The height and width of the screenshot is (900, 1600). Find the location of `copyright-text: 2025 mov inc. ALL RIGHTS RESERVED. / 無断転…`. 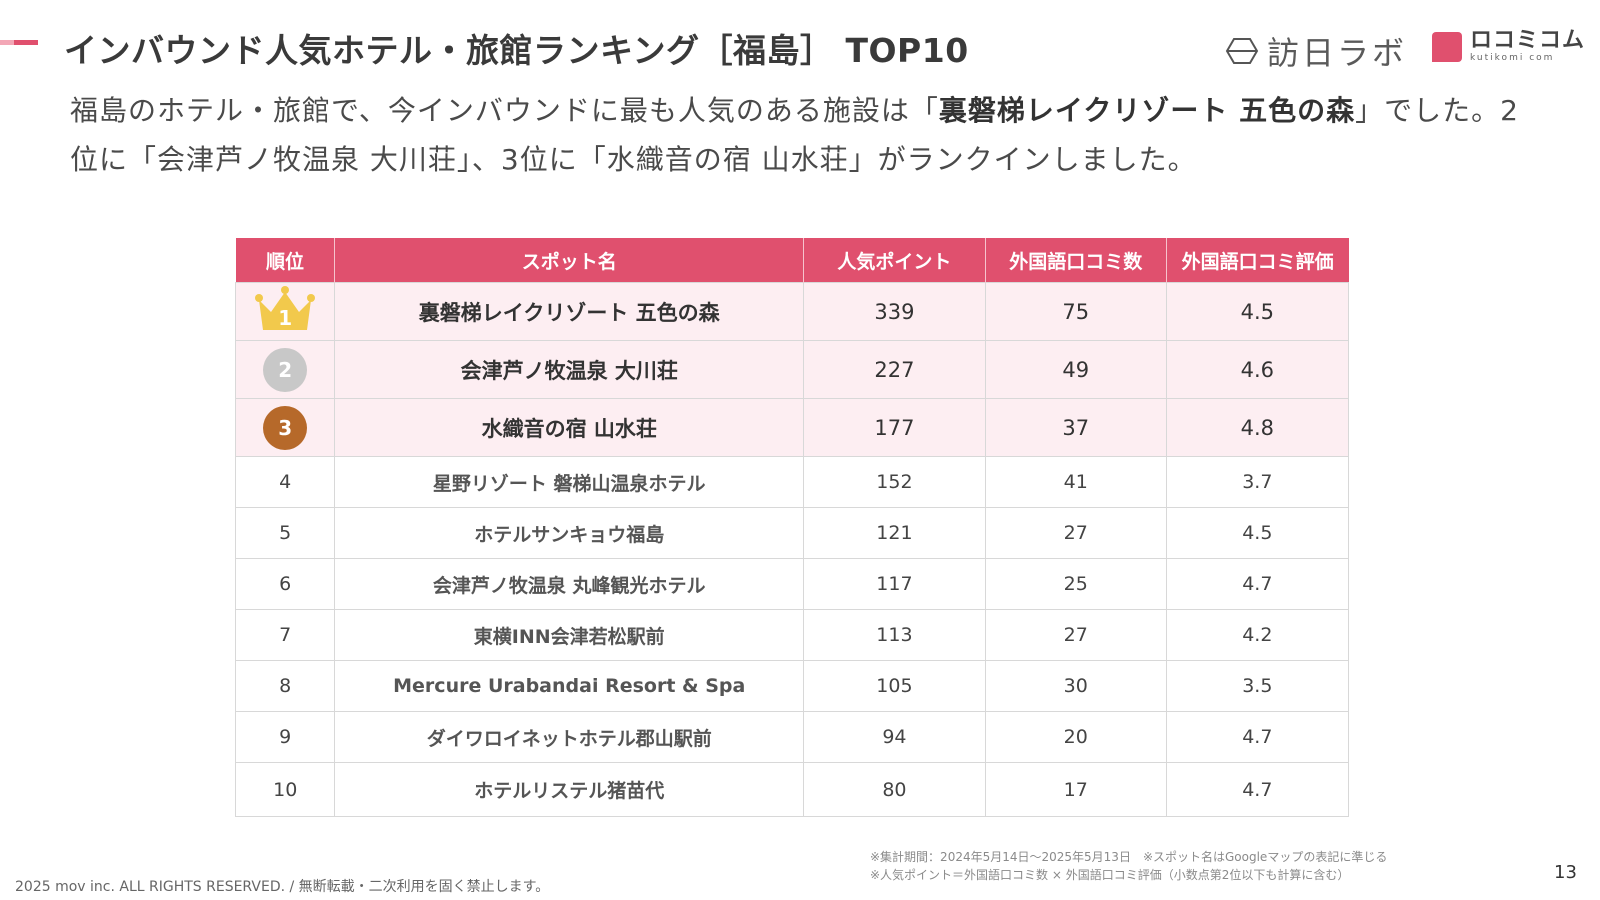

copyright-text: 2025 mov inc. ALL RIGHTS RESERVED. / 無断転… is located at coordinates (282, 887).